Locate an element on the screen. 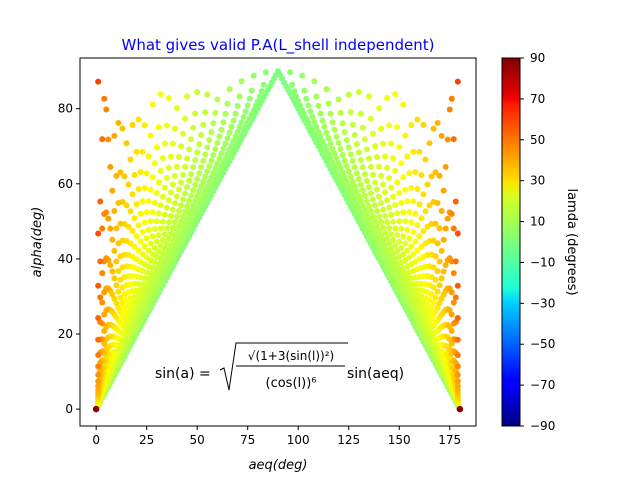 The width and height of the screenshot is (640, 480). colorbar-tick-label: −90 is located at coordinates (542, 426).